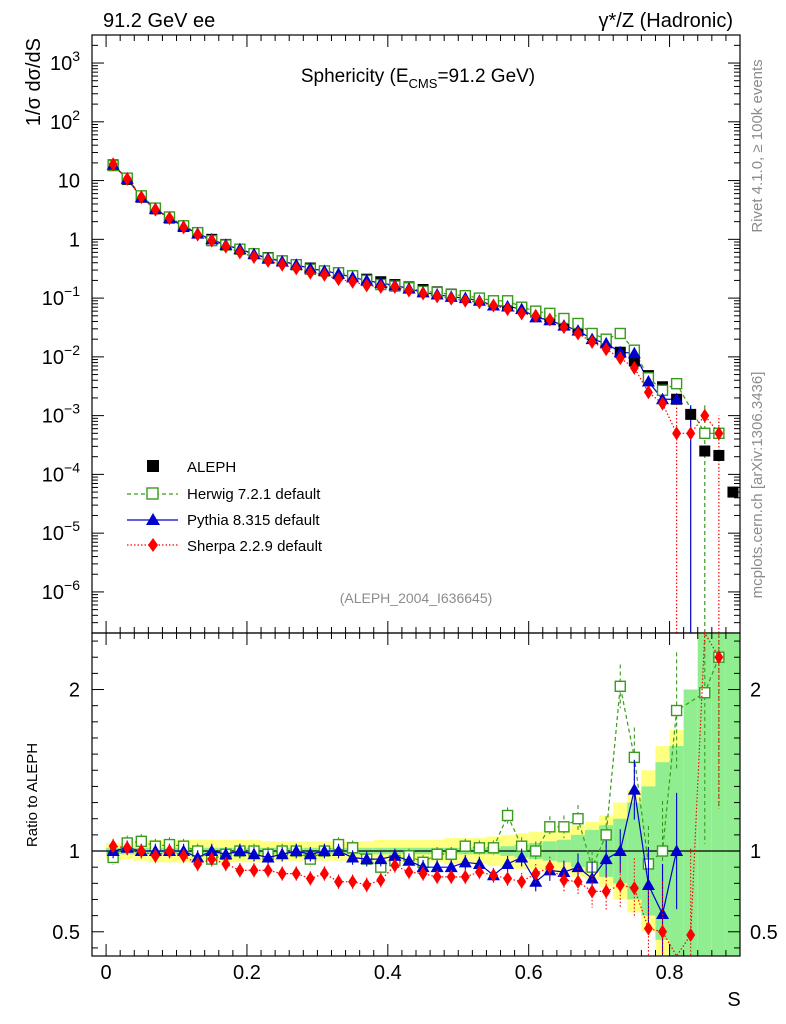  Describe the element at coordinates (76, 115) in the screenshot. I see `y-tick-exponent: 2` at that location.